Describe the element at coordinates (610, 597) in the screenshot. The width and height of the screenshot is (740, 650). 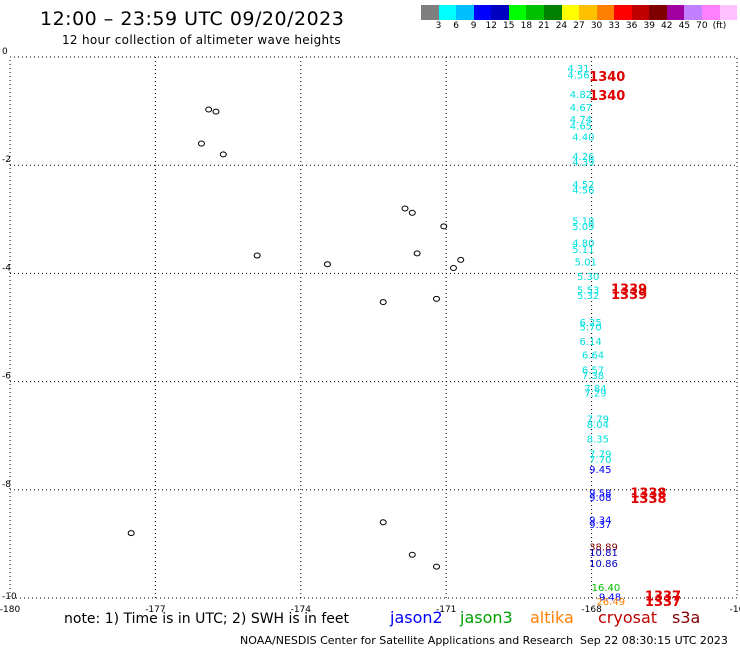
I see `wave-height-label: 9.48` at that location.